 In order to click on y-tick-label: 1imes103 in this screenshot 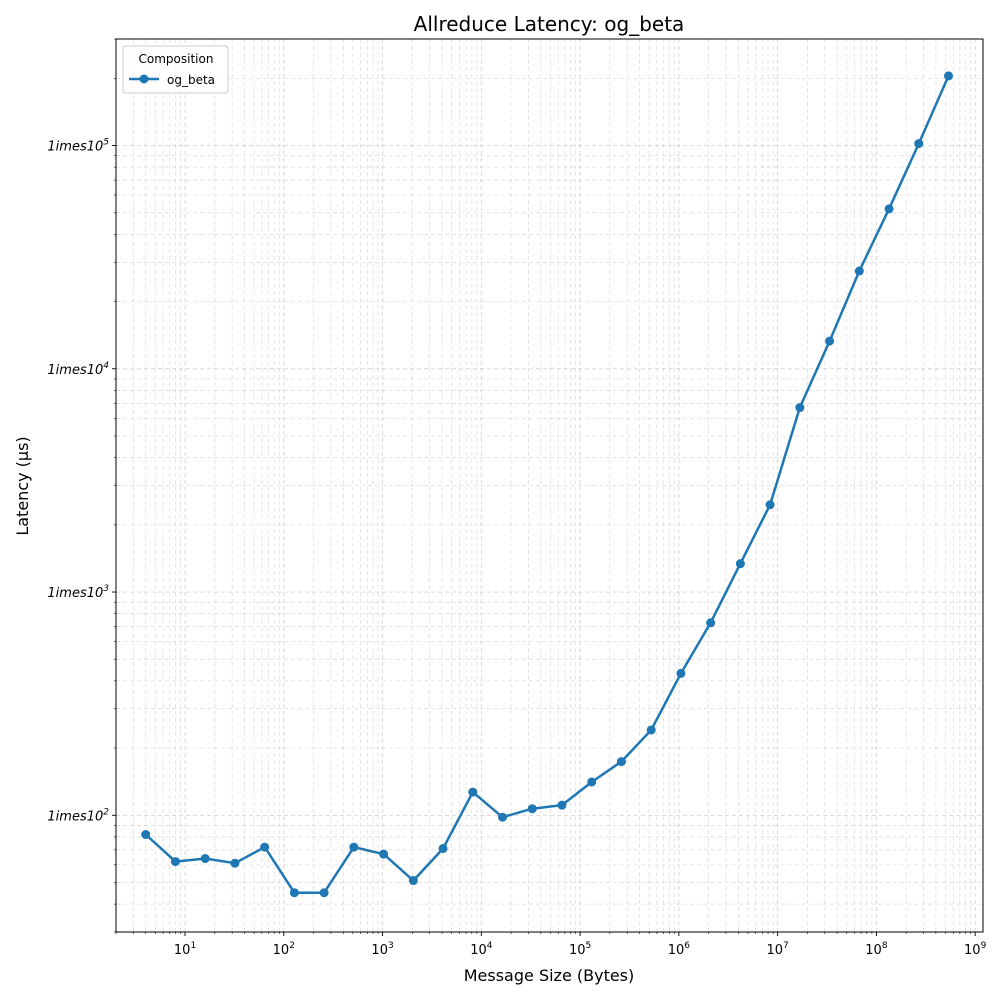, I will do `click(78, 592)`.